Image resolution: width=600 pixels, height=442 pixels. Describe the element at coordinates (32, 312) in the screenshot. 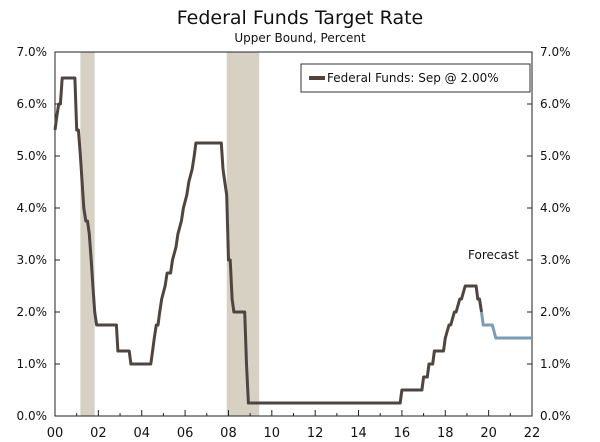

I see `y-tick-label-left: 2.0%` at that location.